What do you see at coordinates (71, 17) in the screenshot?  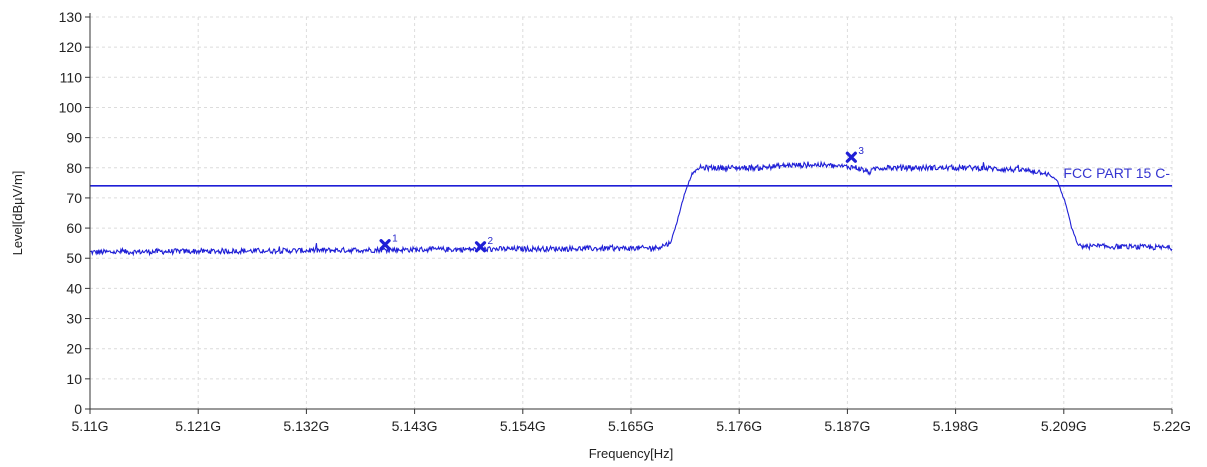 I see `y-tick-label: 130` at bounding box center [71, 17].